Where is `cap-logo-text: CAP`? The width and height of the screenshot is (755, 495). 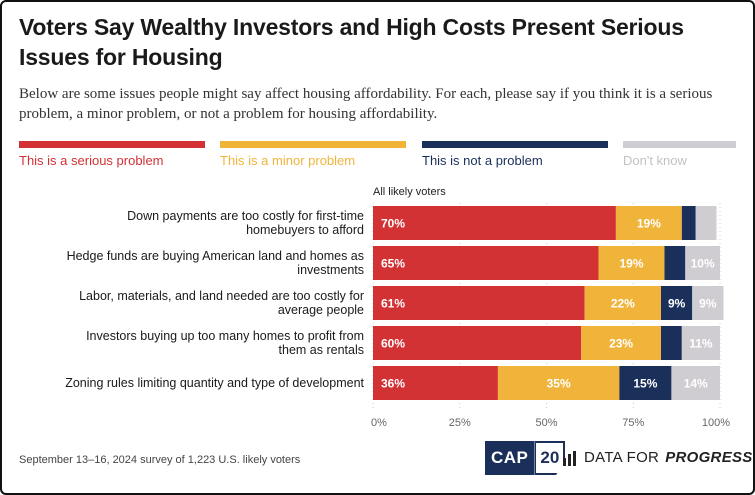
cap-logo-text: CAP is located at coordinates (510, 458).